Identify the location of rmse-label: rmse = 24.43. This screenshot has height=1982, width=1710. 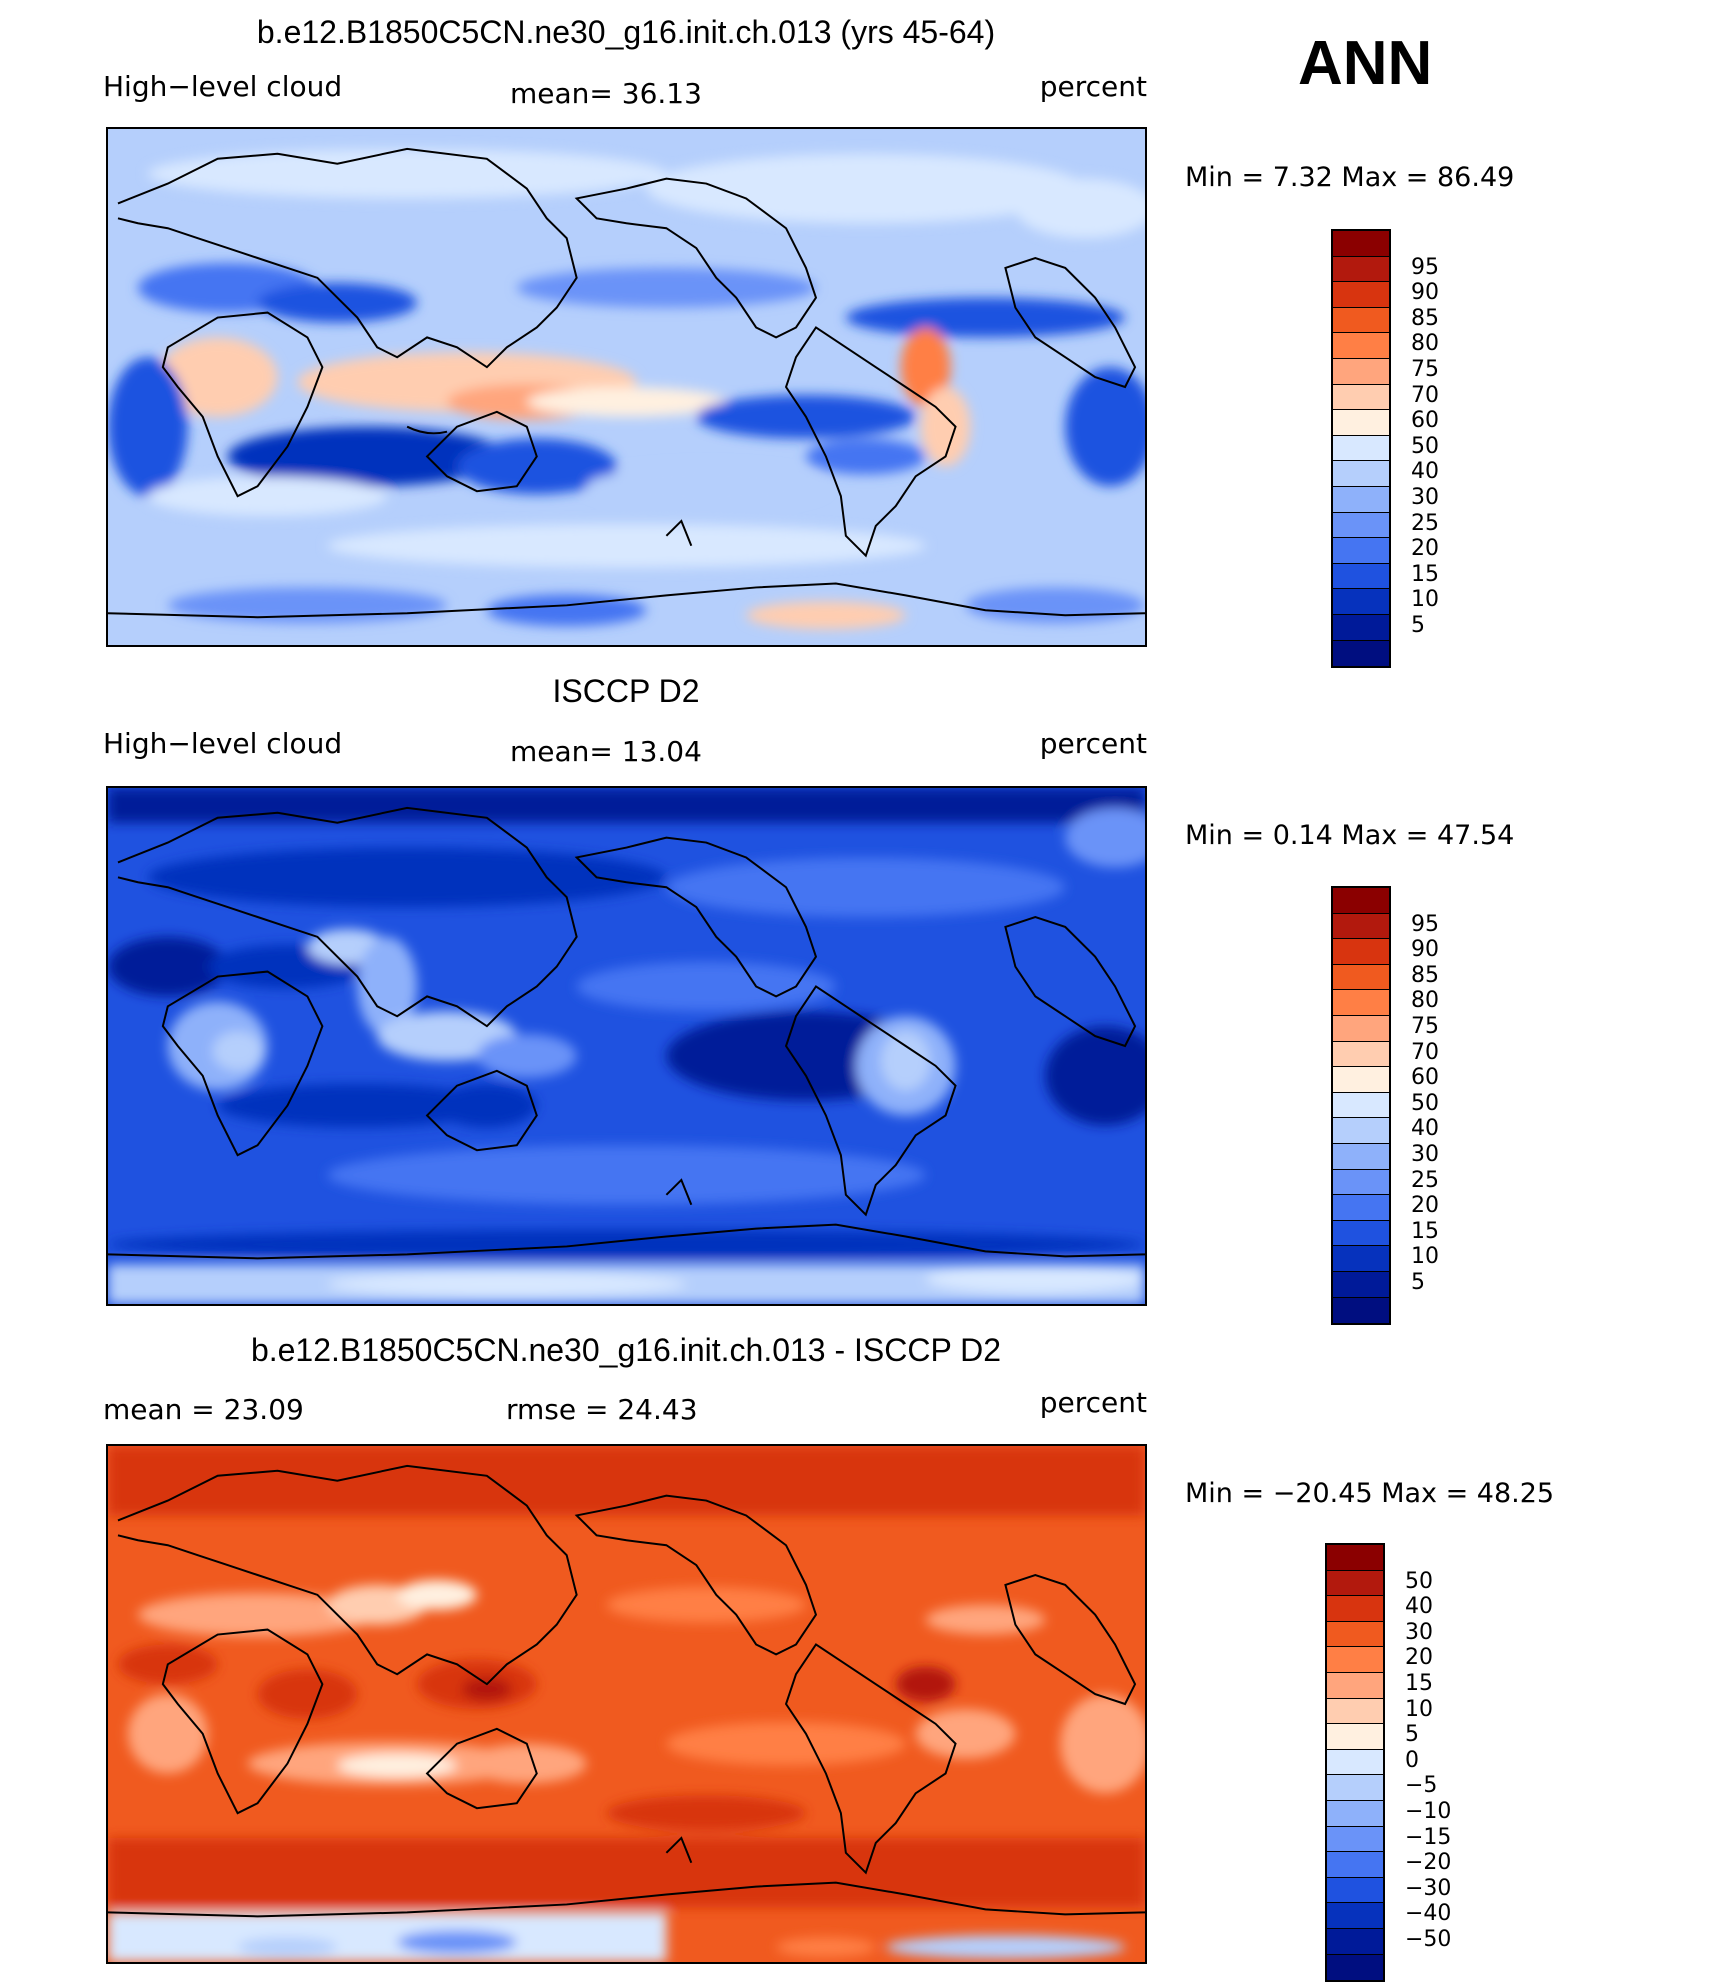
(602, 1409).